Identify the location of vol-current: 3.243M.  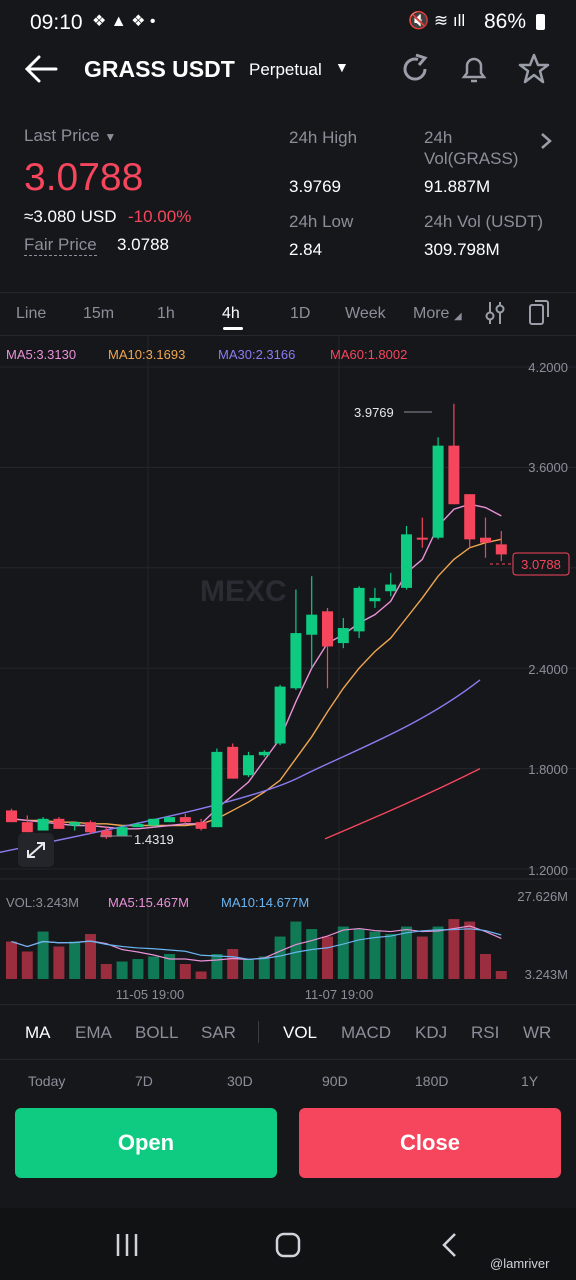
(546, 974).